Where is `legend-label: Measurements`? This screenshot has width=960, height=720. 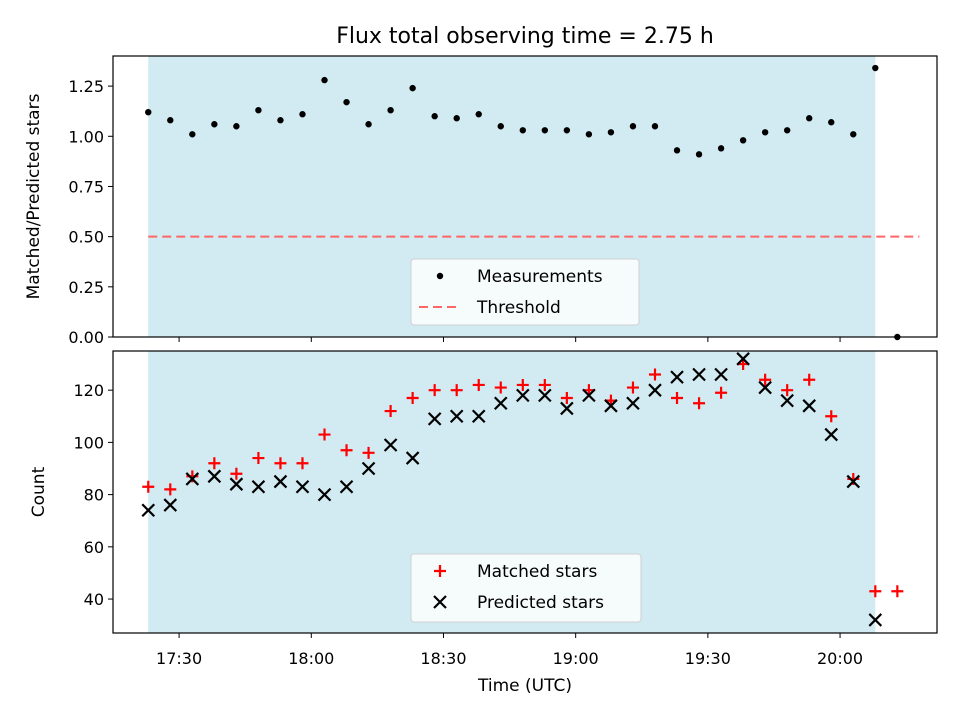 legend-label: Measurements is located at coordinates (540, 277).